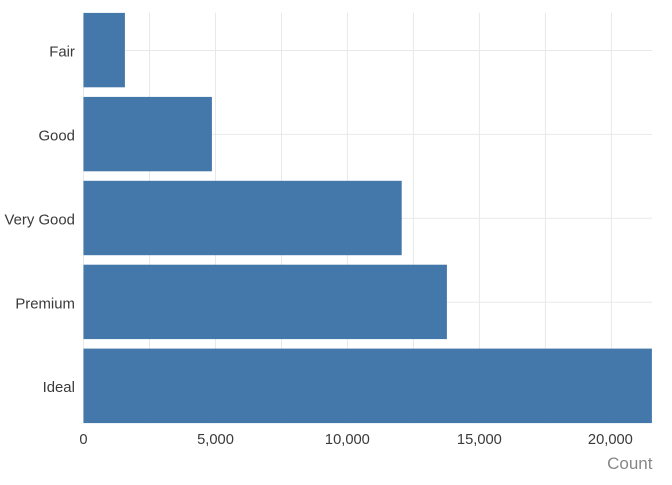  What do you see at coordinates (62, 53) in the screenshot?
I see `svg-text: Fair` at bounding box center [62, 53].